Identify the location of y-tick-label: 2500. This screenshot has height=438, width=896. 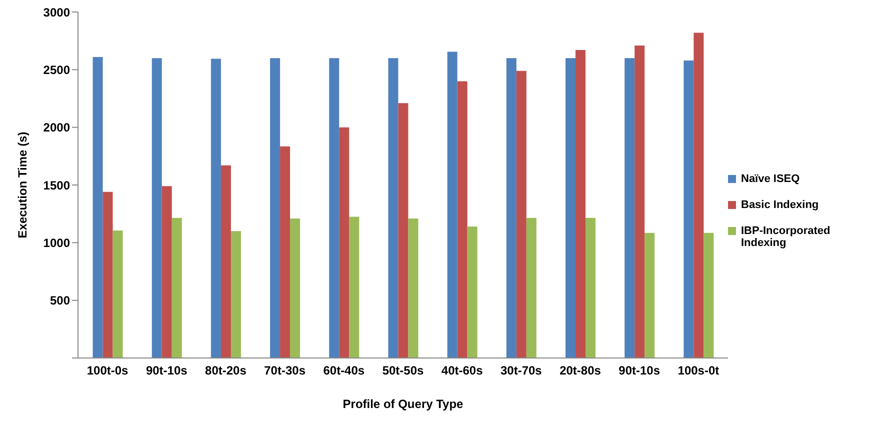
(56, 69).